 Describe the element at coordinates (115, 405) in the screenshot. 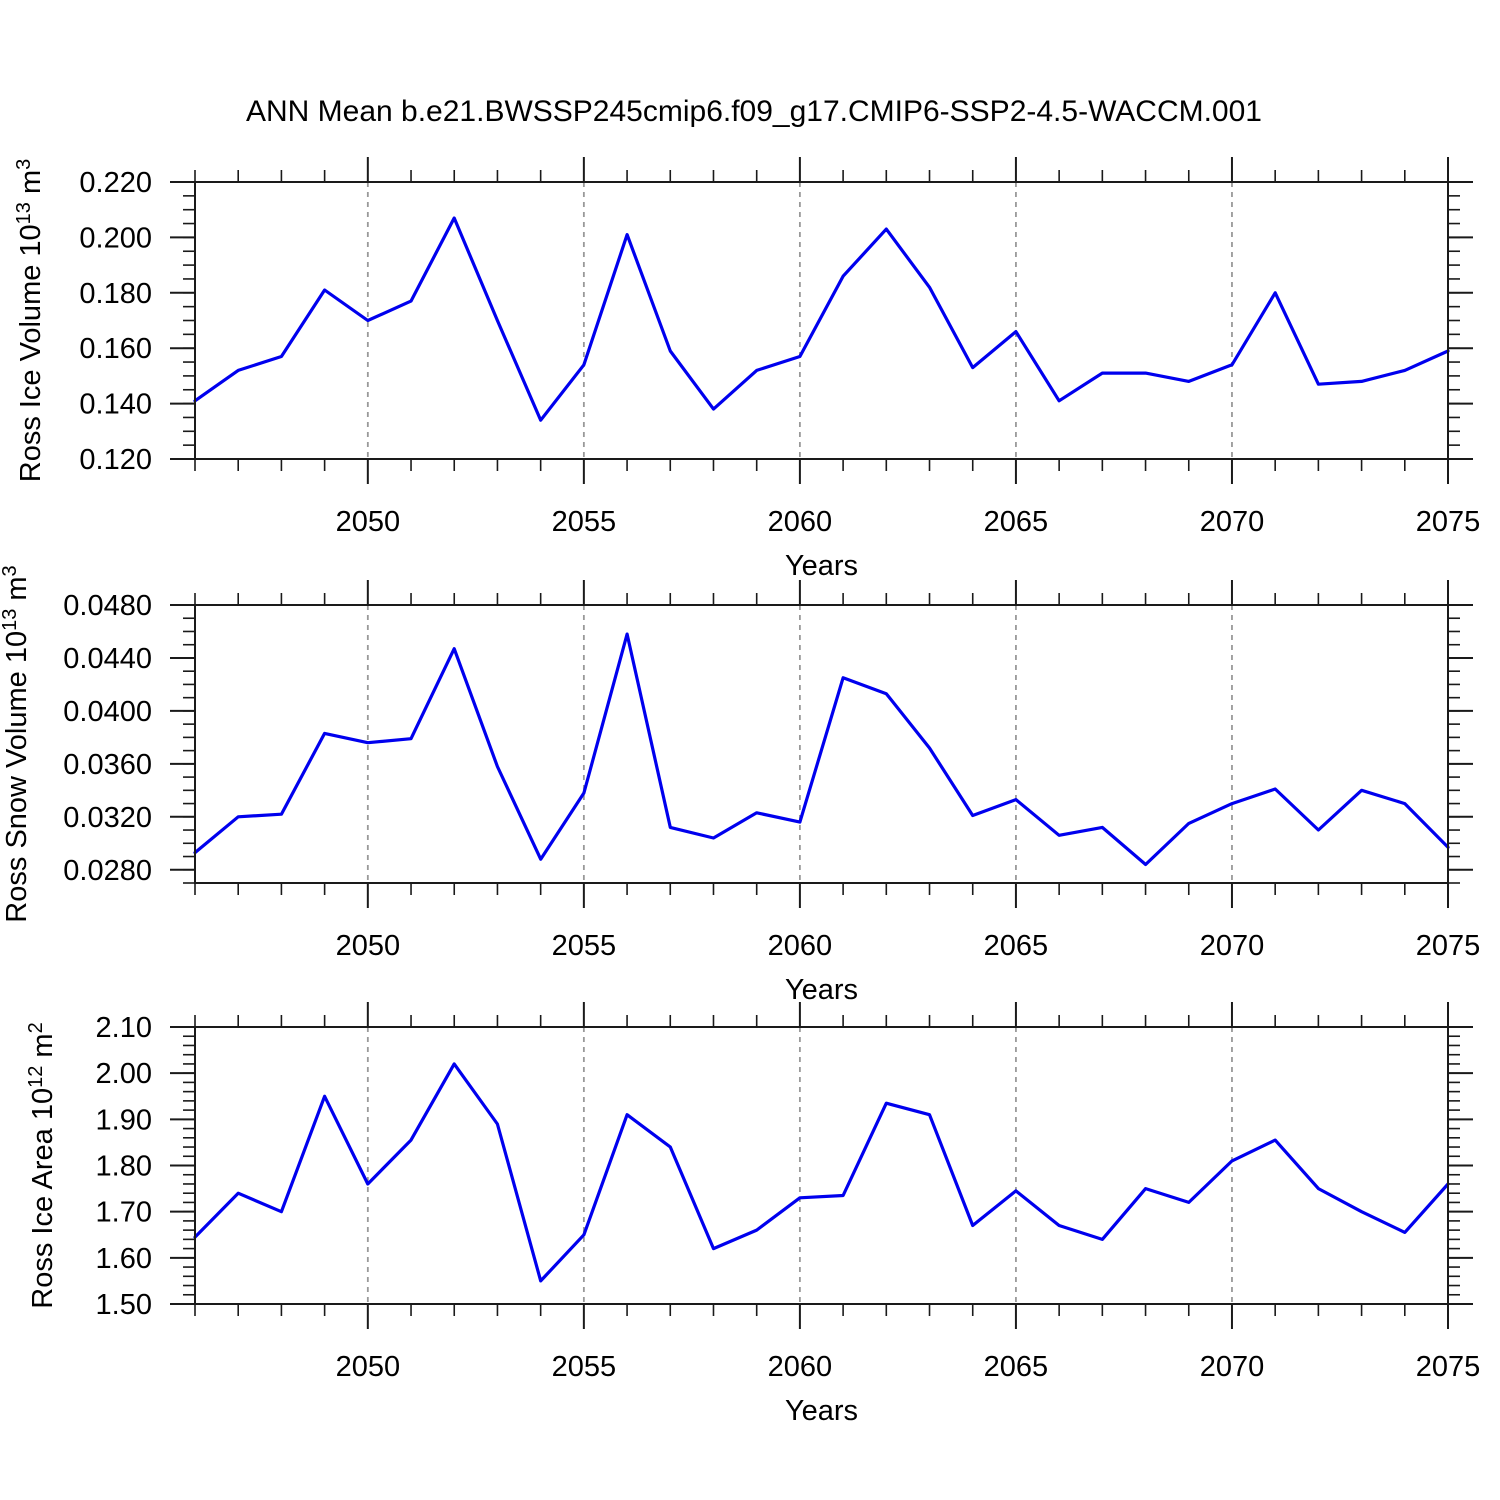

I see `y-tick-label: 0.140` at that location.